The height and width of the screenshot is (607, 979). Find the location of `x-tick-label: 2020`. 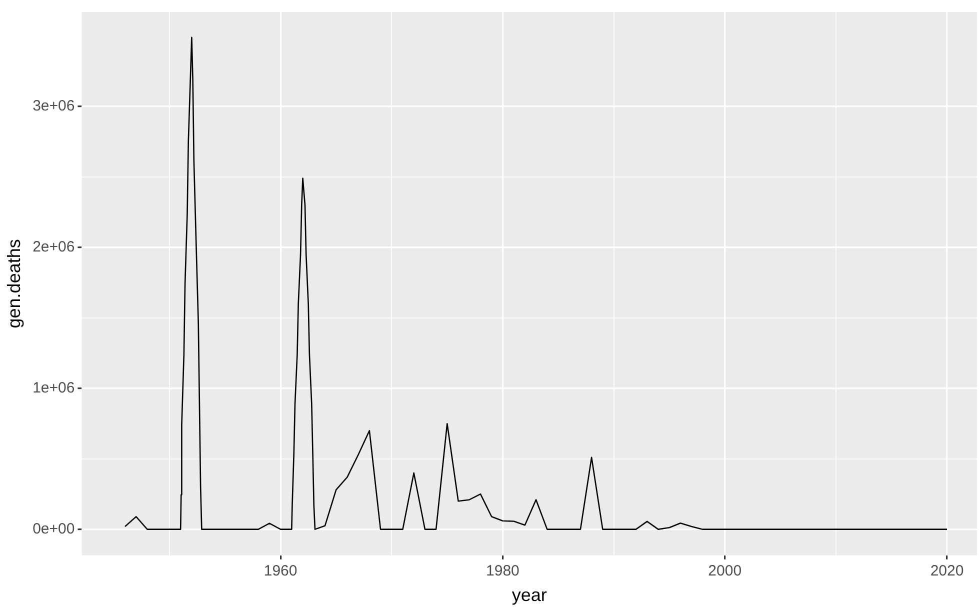

x-tick-label: 2020 is located at coordinates (947, 571).